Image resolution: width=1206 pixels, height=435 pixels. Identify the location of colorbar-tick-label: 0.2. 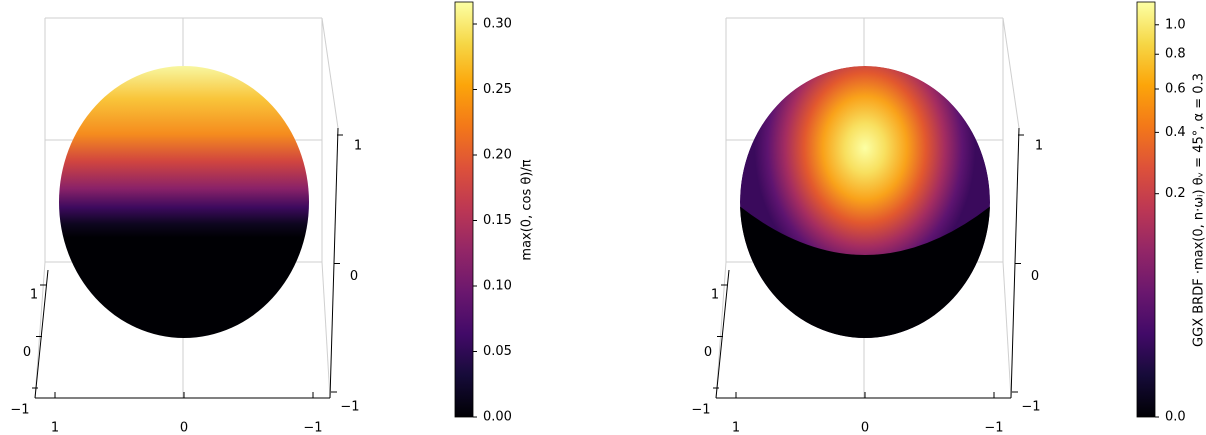
(1175, 193).